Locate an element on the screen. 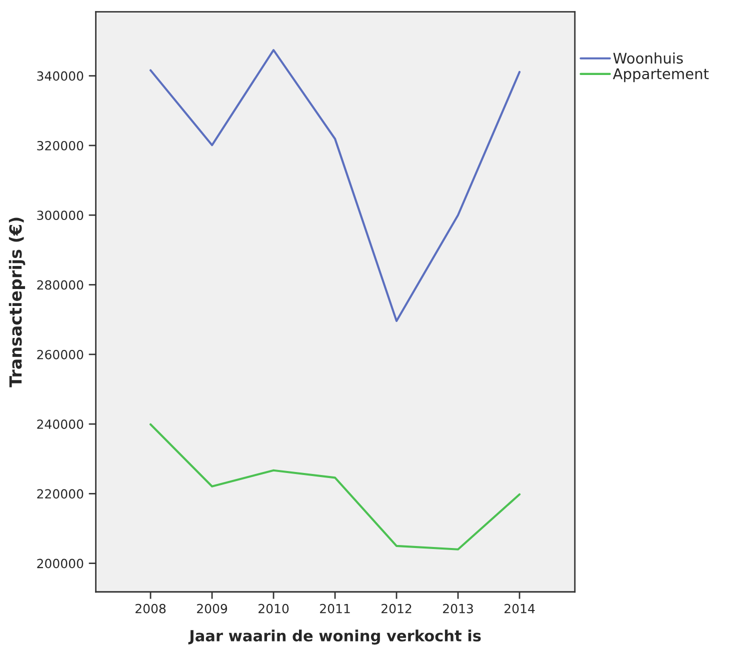 This screenshot has height=654, width=737. legend-label: Appartement is located at coordinates (660, 75).